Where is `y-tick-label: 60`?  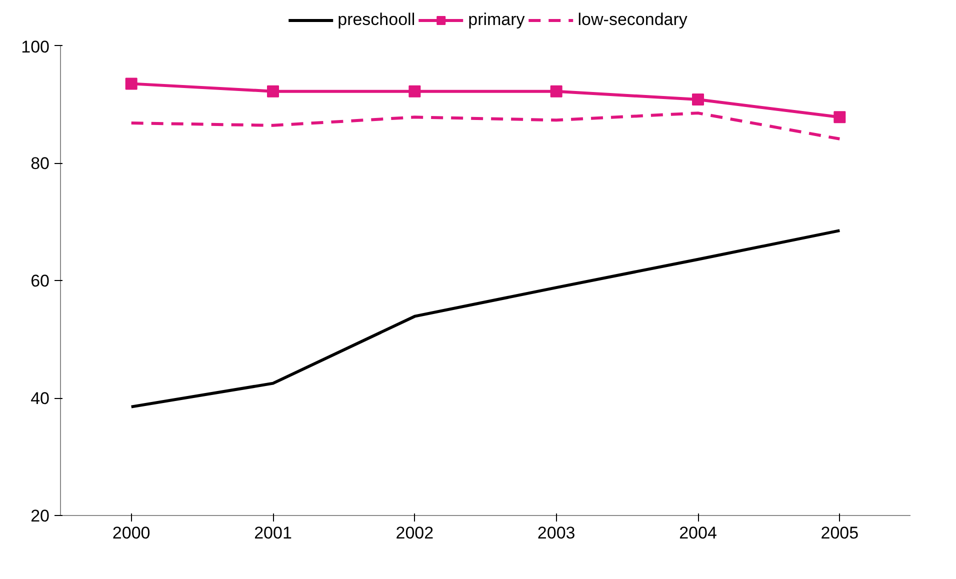
y-tick-label: 60 is located at coordinates (40, 281).